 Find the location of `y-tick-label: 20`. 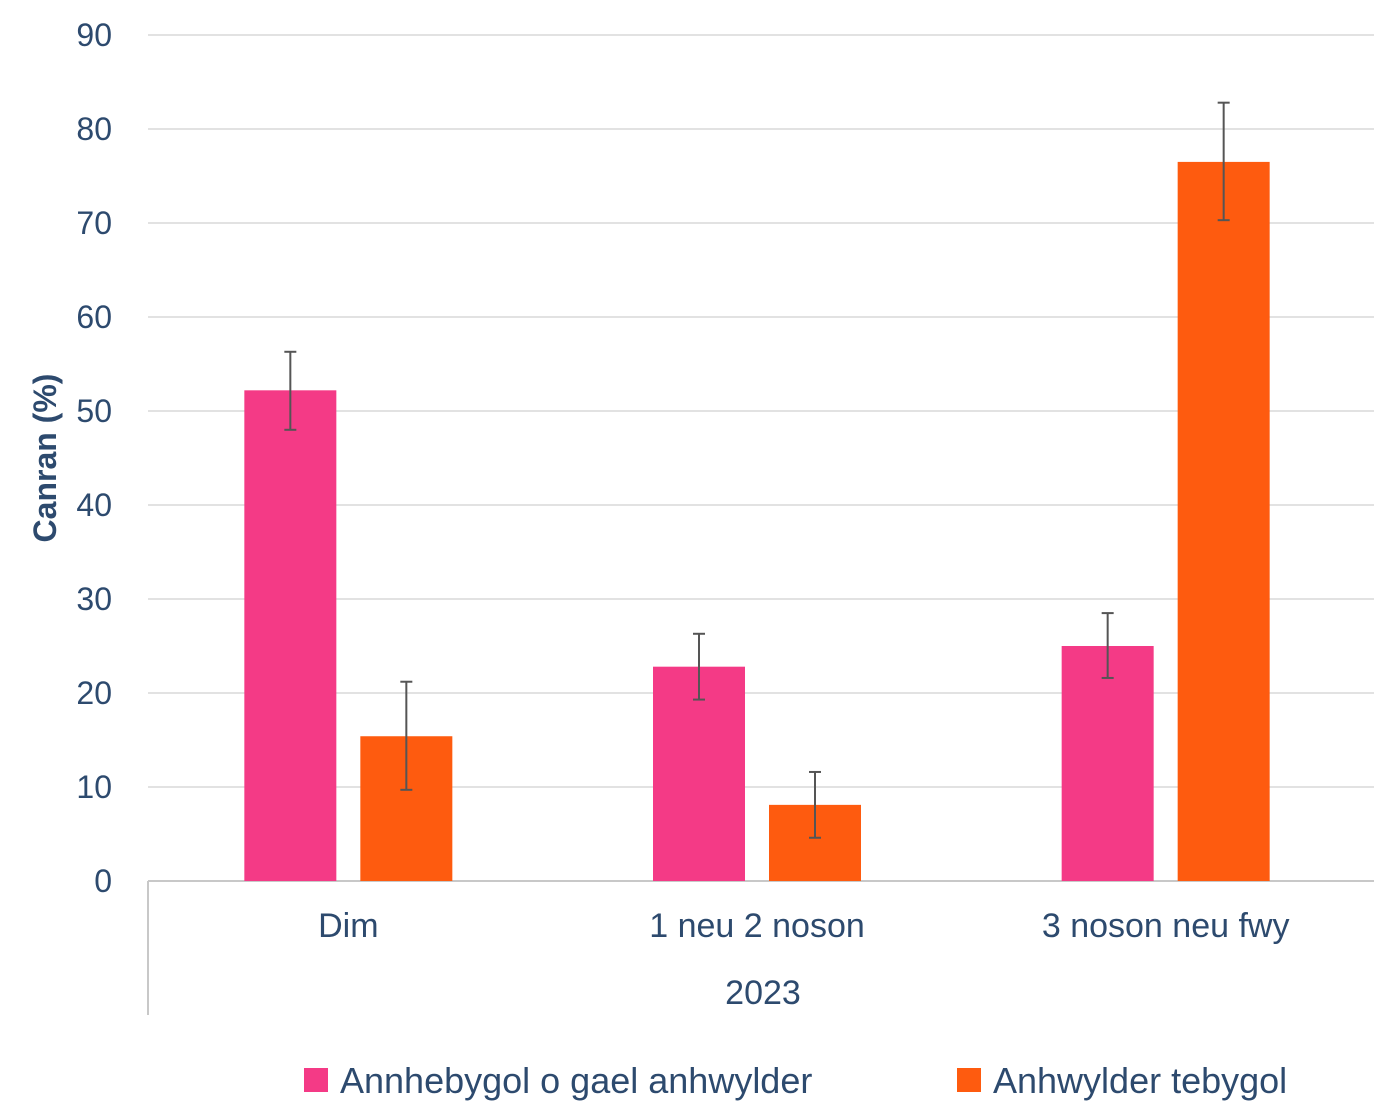

y-tick-label: 20 is located at coordinates (94, 693).